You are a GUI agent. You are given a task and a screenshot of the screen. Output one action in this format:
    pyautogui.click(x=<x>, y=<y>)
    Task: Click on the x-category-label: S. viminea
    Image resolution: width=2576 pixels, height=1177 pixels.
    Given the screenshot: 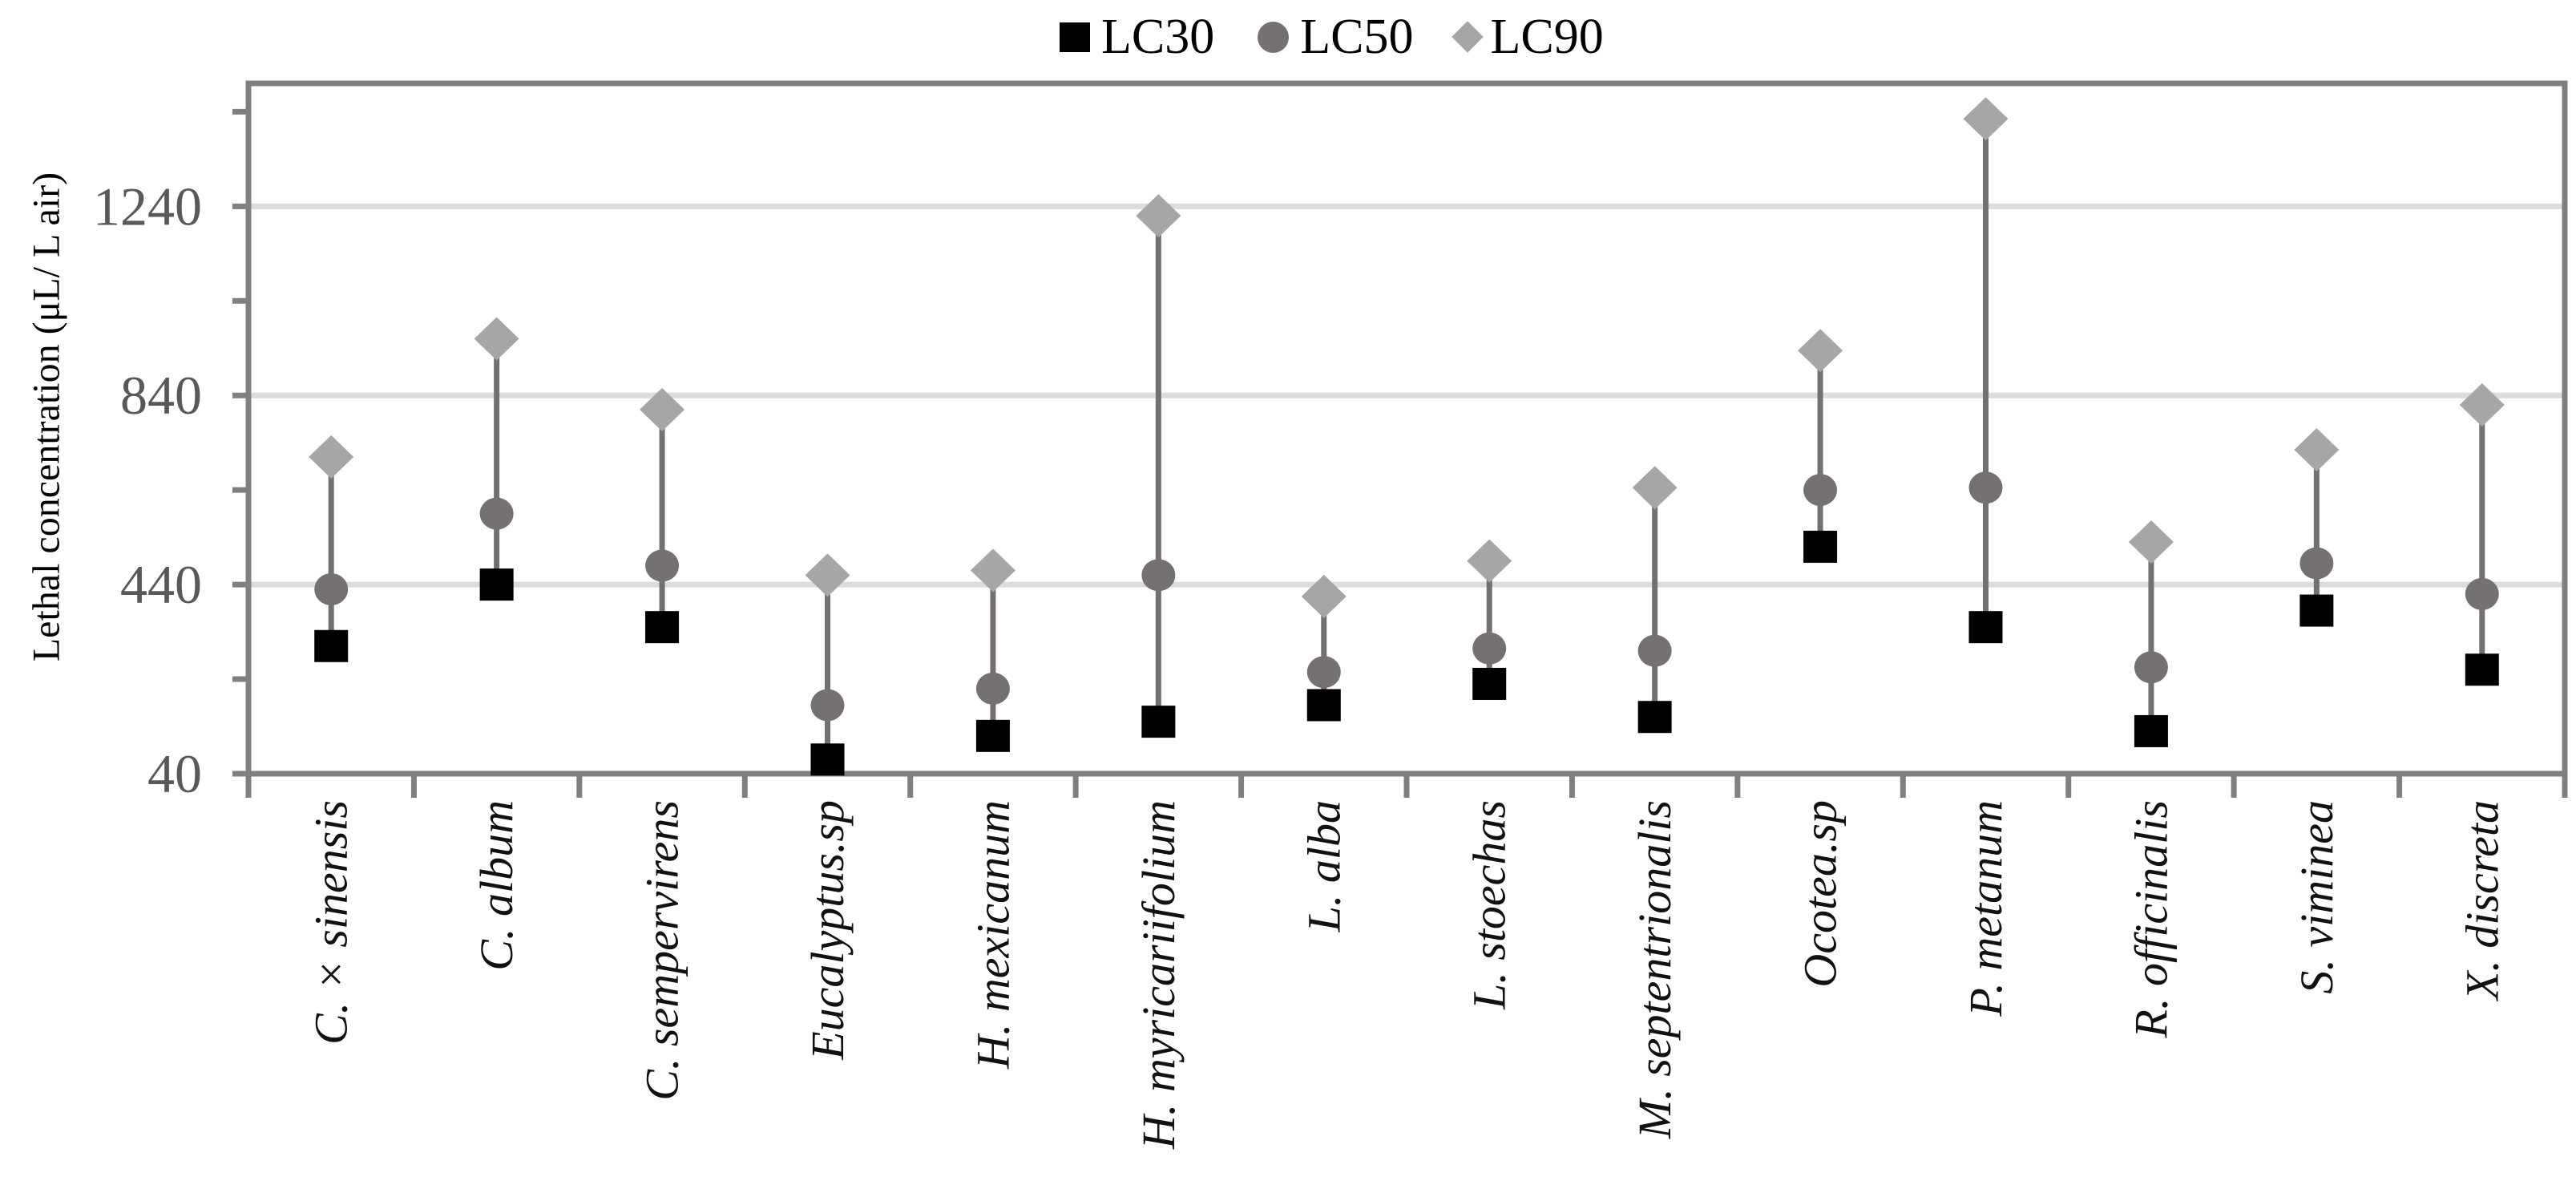 What is the action you would take?
    pyautogui.click(x=2317, y=897)
    